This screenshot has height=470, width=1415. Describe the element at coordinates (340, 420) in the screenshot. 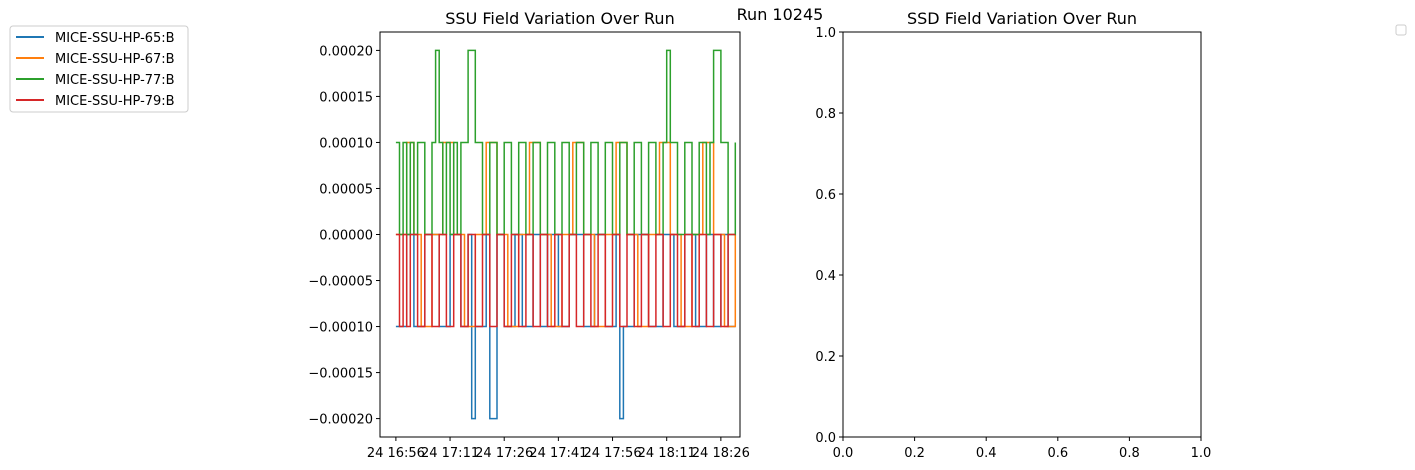

I see `ssu-y-tick-label: −0.00020` at that location.